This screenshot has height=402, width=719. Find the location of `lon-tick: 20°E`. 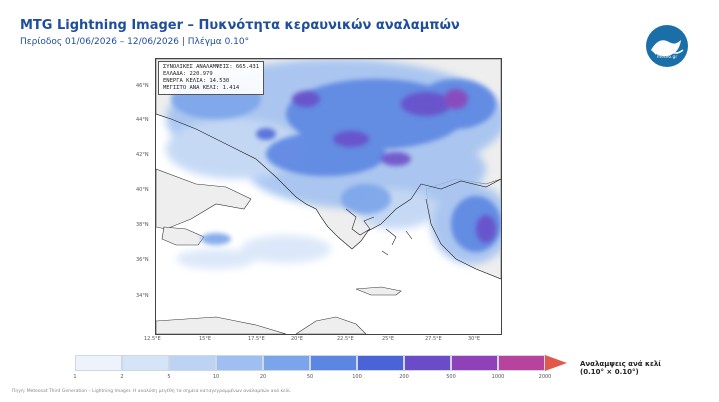

lon-tick: 20°E is located at coordinates (297, 339).